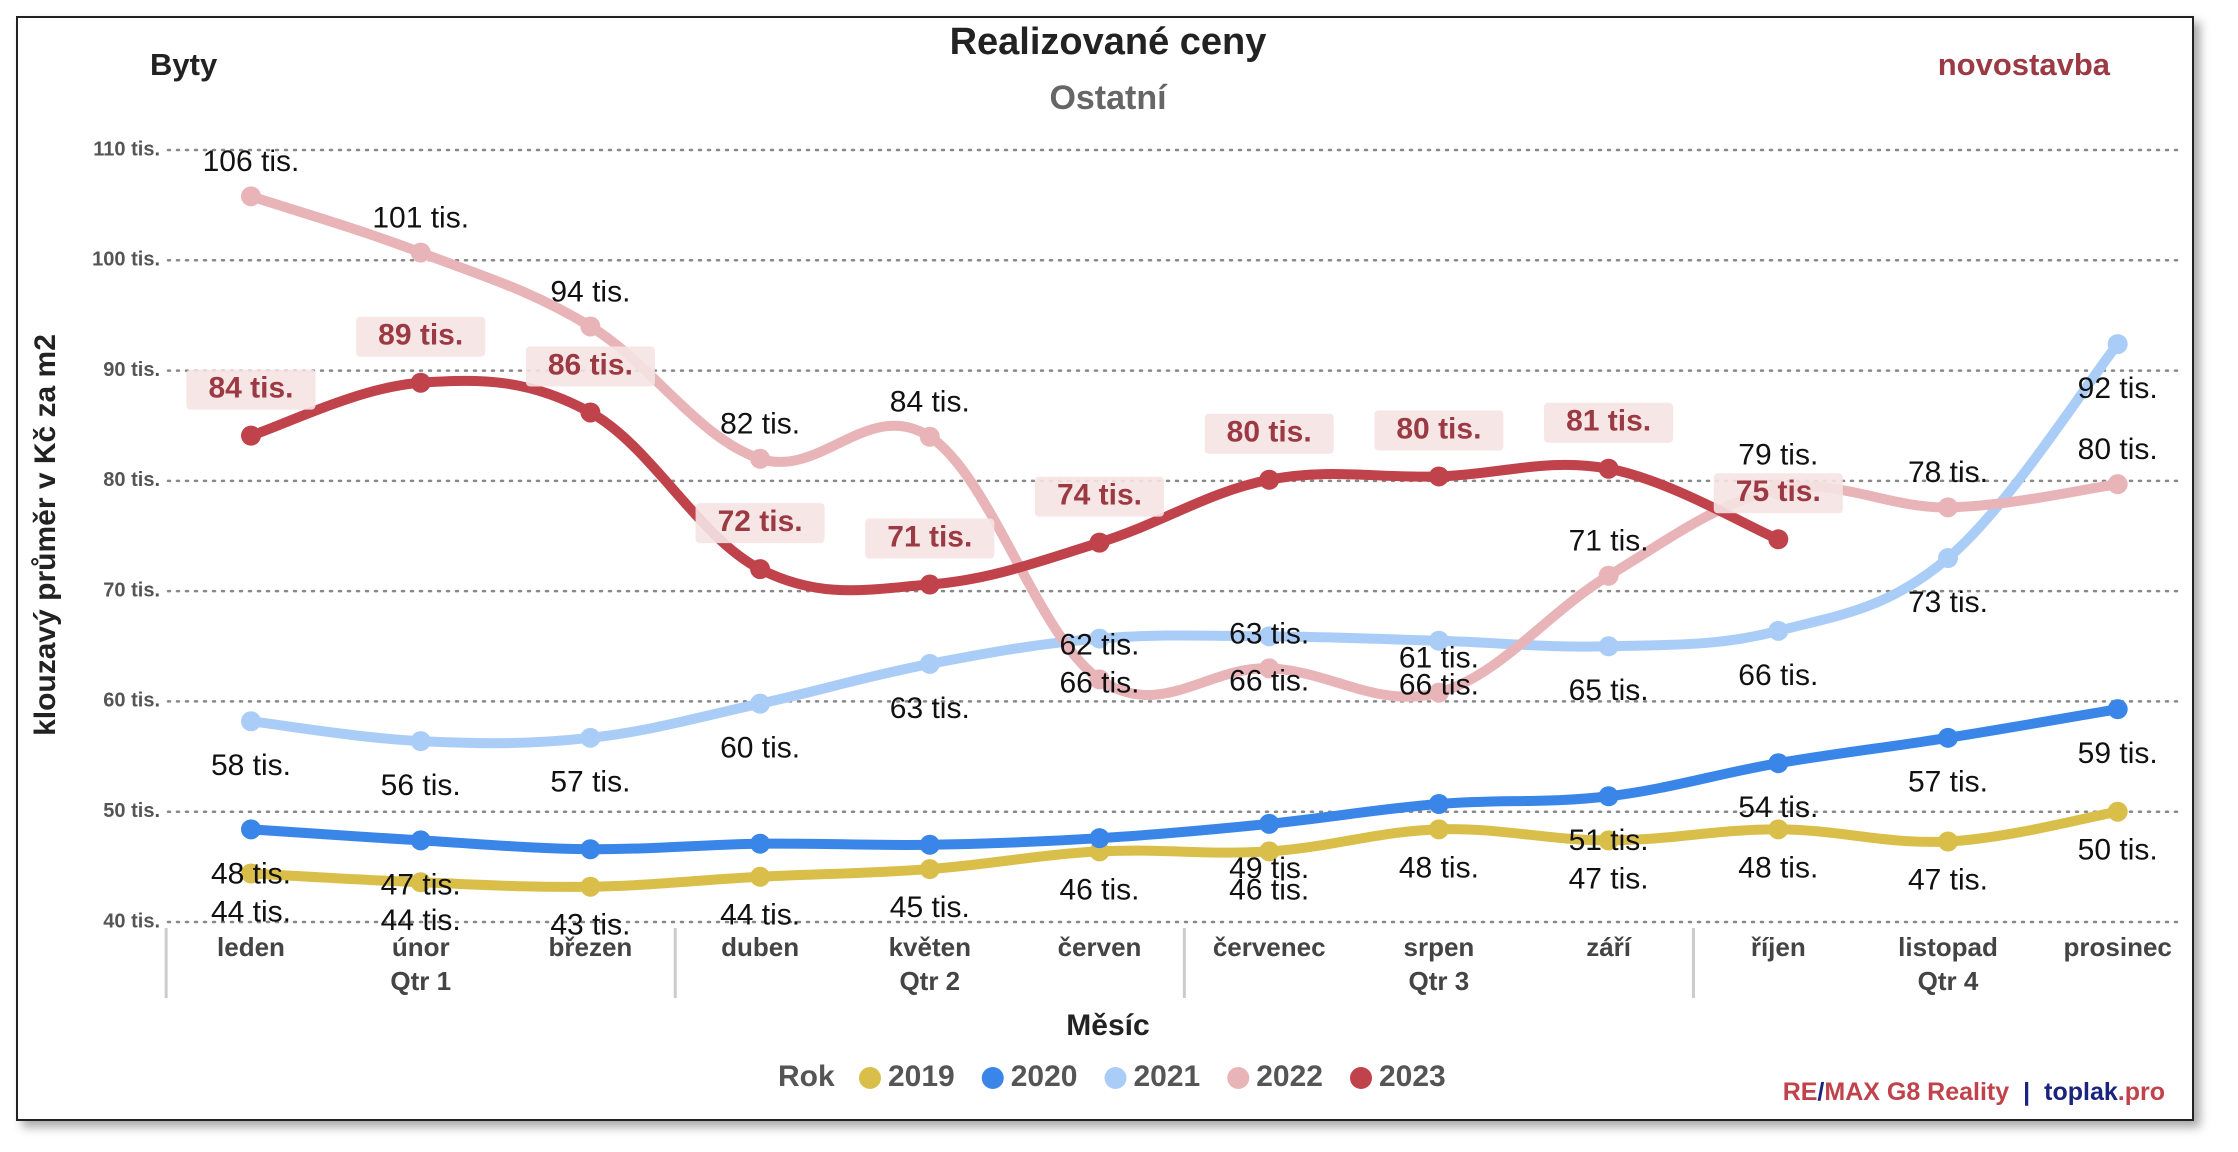 The image size is (2238, 1152). Describe the element at coordinates (1609, 947) in the screenshot. I see `x-tick-label: září` at that location.